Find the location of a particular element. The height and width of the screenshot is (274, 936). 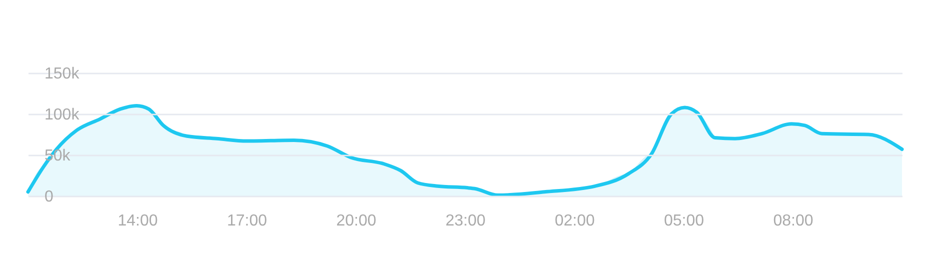

x-tick-label: 17:00 is located at coordinates (247, 221).